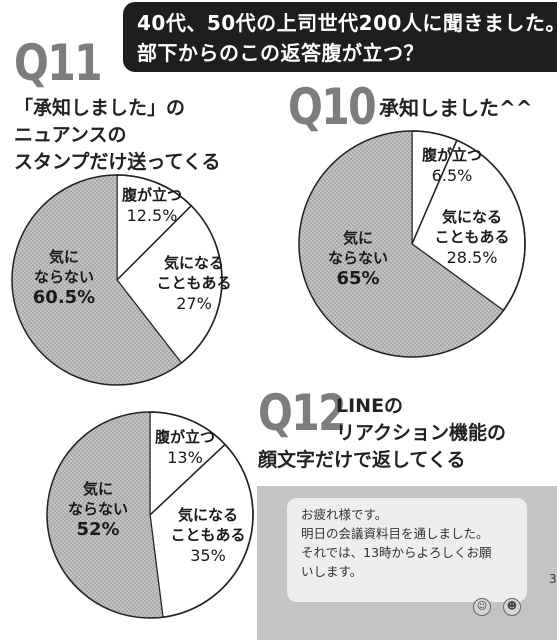  Describe the element at coordinates (280, 53) in the screenshot. I see `banner-line-2: 部下からのこの返答腹が立つ？` at that location.